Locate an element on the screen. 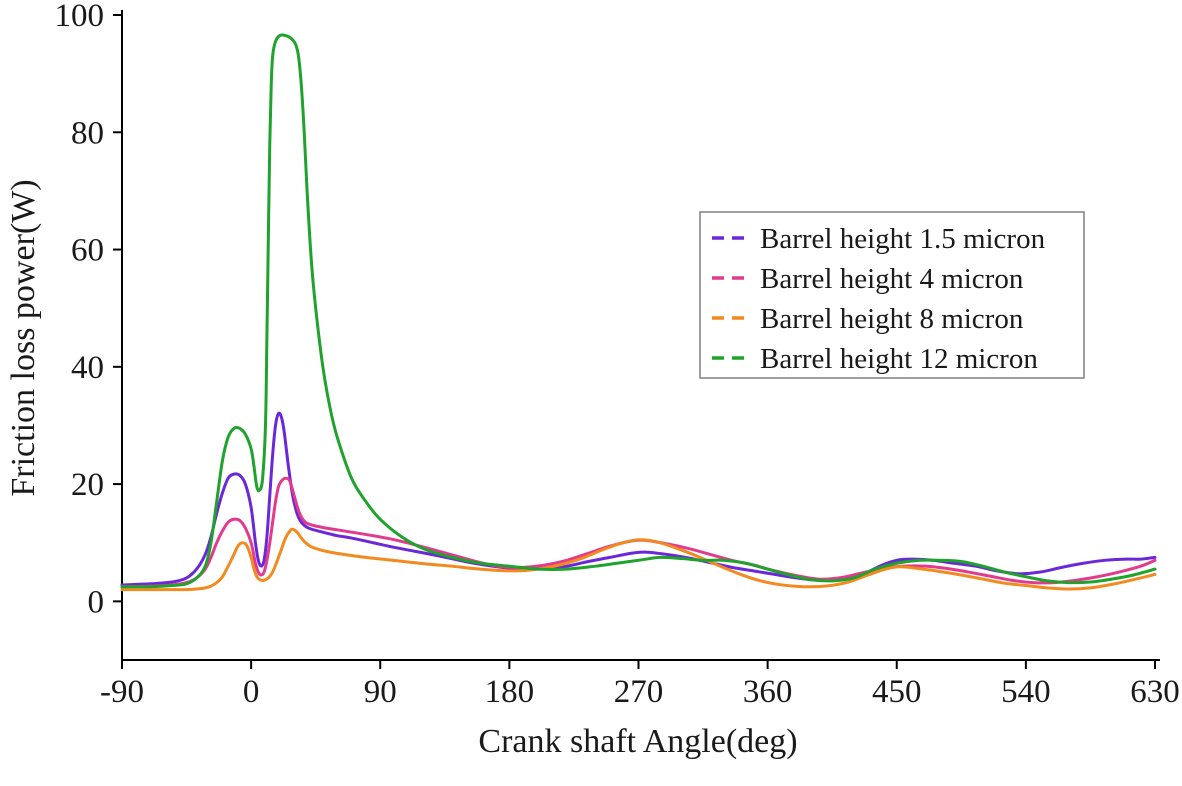 This screenshot has height=786, width=1182. y-tick-label: 40 is located at coordinates (87, 368).